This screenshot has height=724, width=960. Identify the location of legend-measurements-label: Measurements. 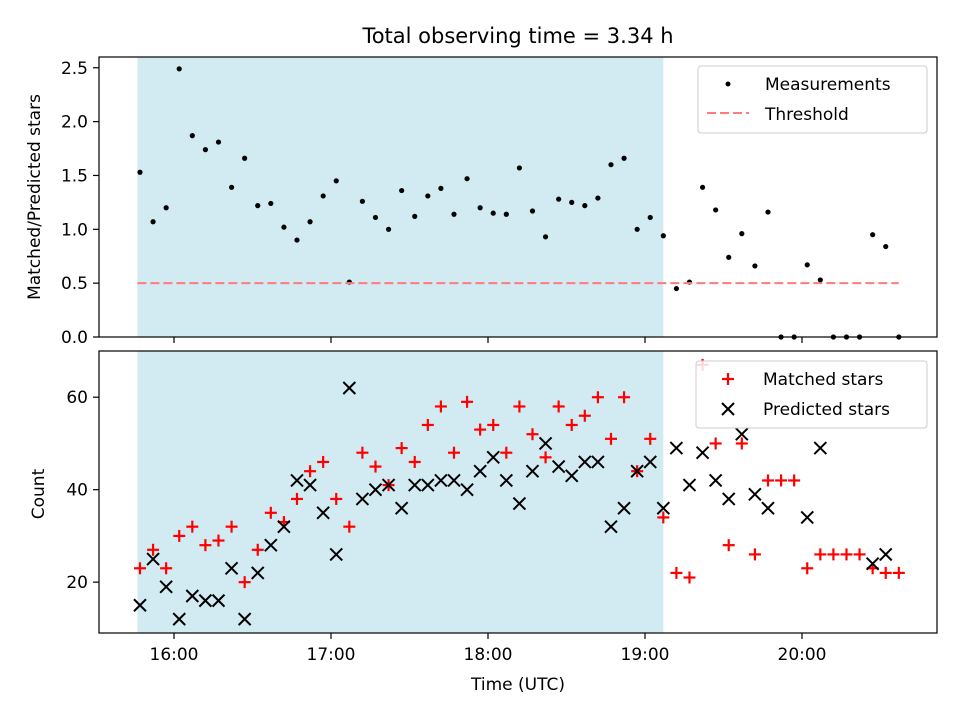
(828, 85).